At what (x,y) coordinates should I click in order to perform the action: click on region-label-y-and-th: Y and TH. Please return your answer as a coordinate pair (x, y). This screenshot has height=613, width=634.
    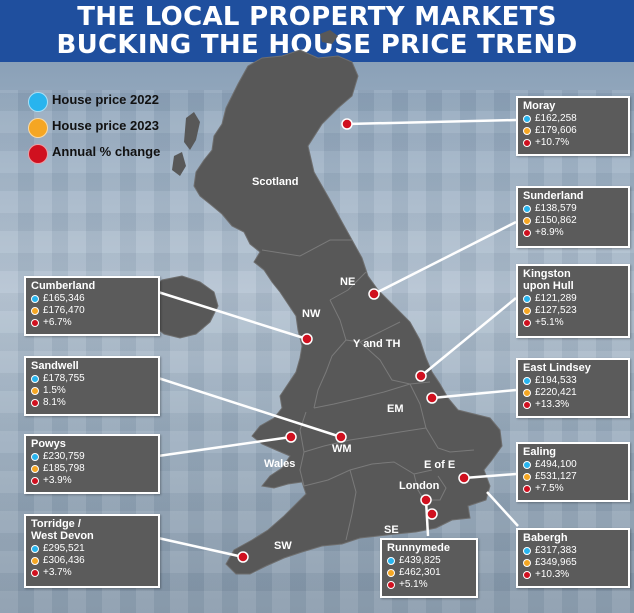
    Looking at the image, I should click on (377, 344).